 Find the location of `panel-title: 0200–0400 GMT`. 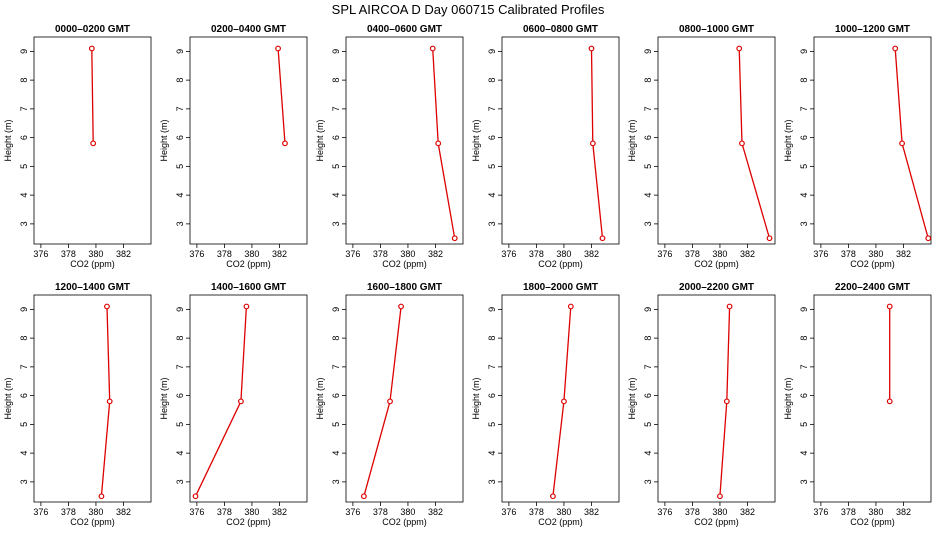

panel-title: 0200–0400 GMT is located at coordinates (248, 29).